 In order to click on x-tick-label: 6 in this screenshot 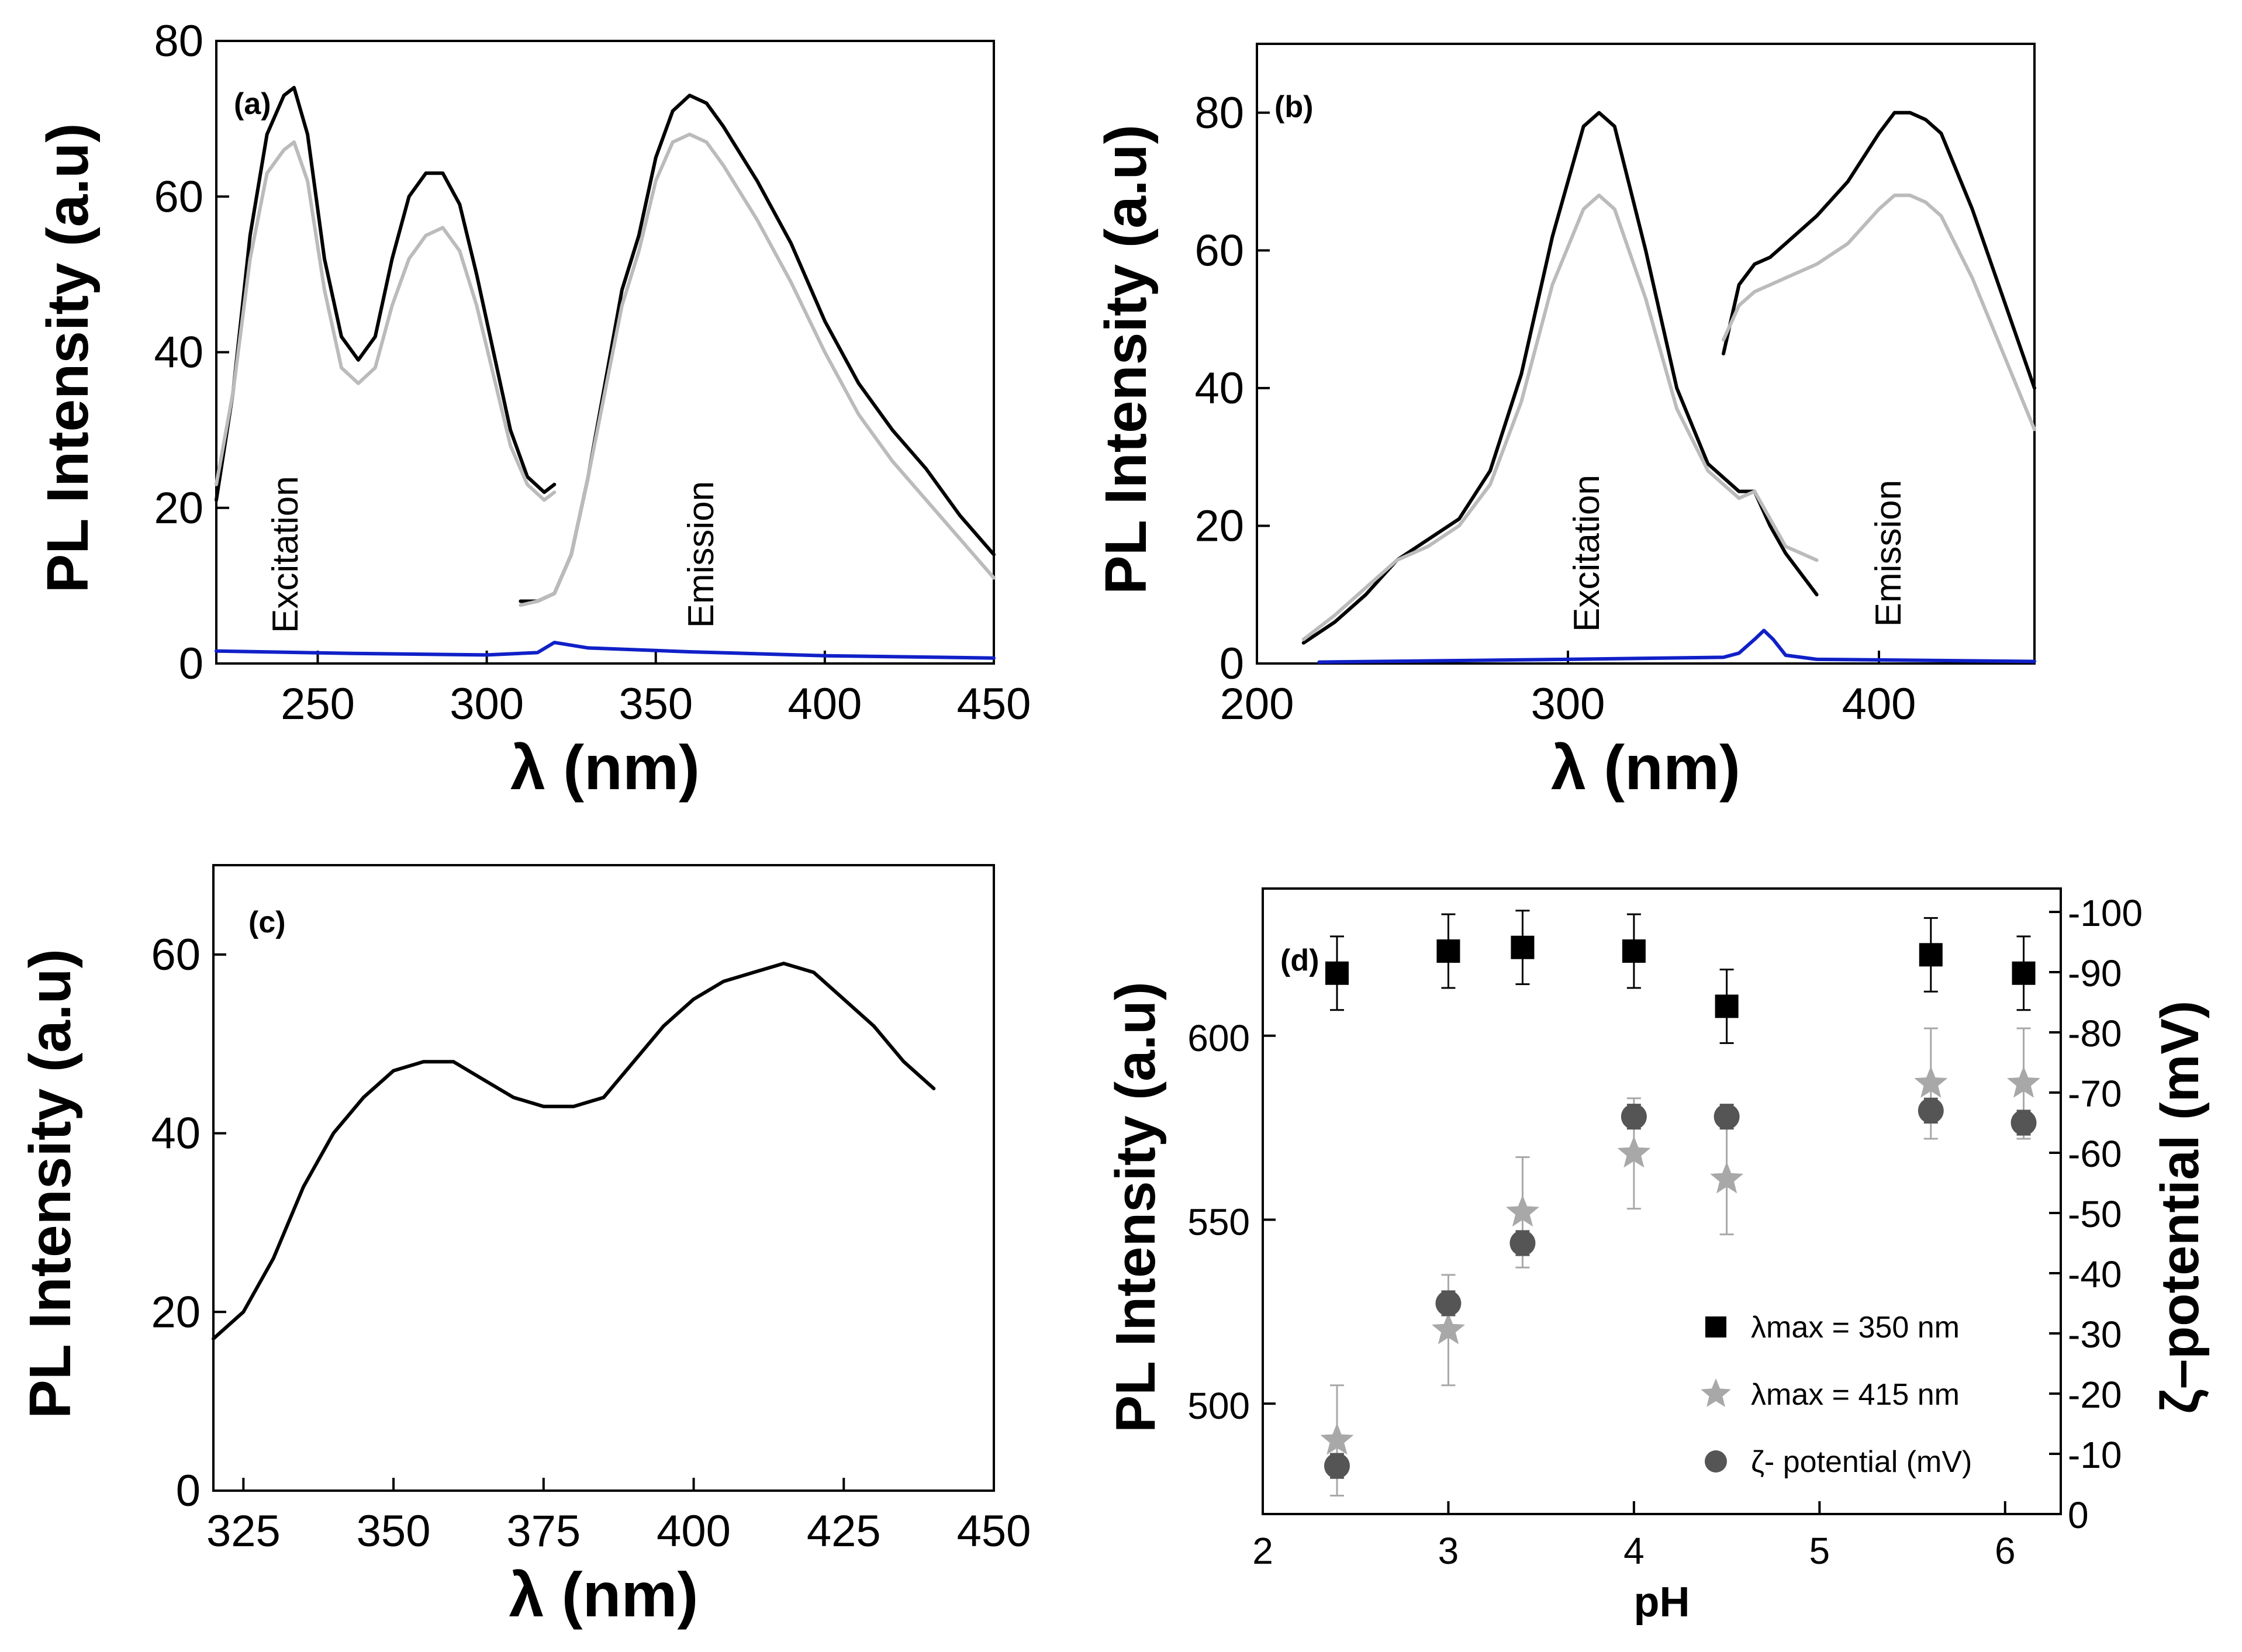, I will do `click(2006, 1551)`.